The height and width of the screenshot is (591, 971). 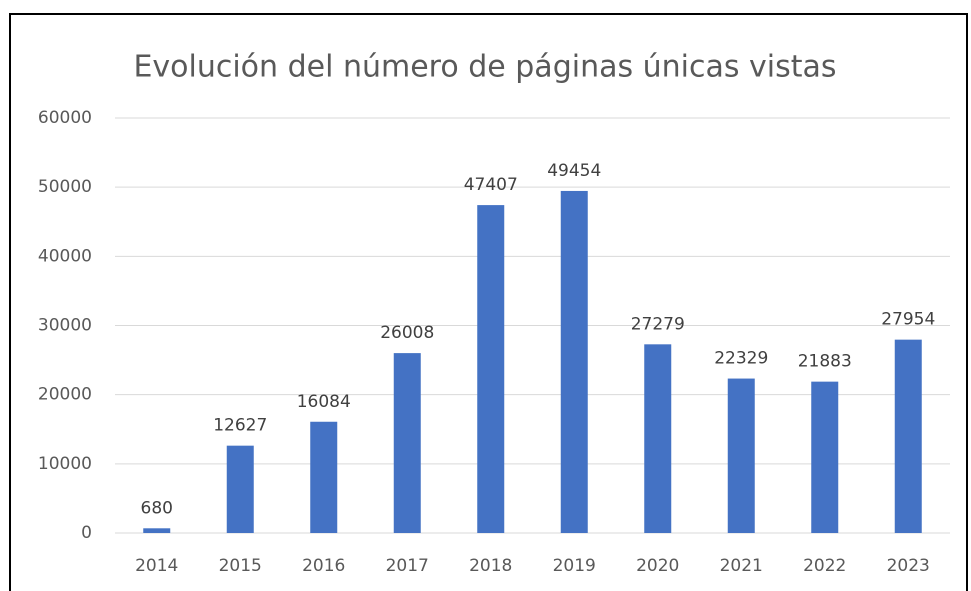 I want to click on x-tick-label: 2014, so click(x=156, y=566).